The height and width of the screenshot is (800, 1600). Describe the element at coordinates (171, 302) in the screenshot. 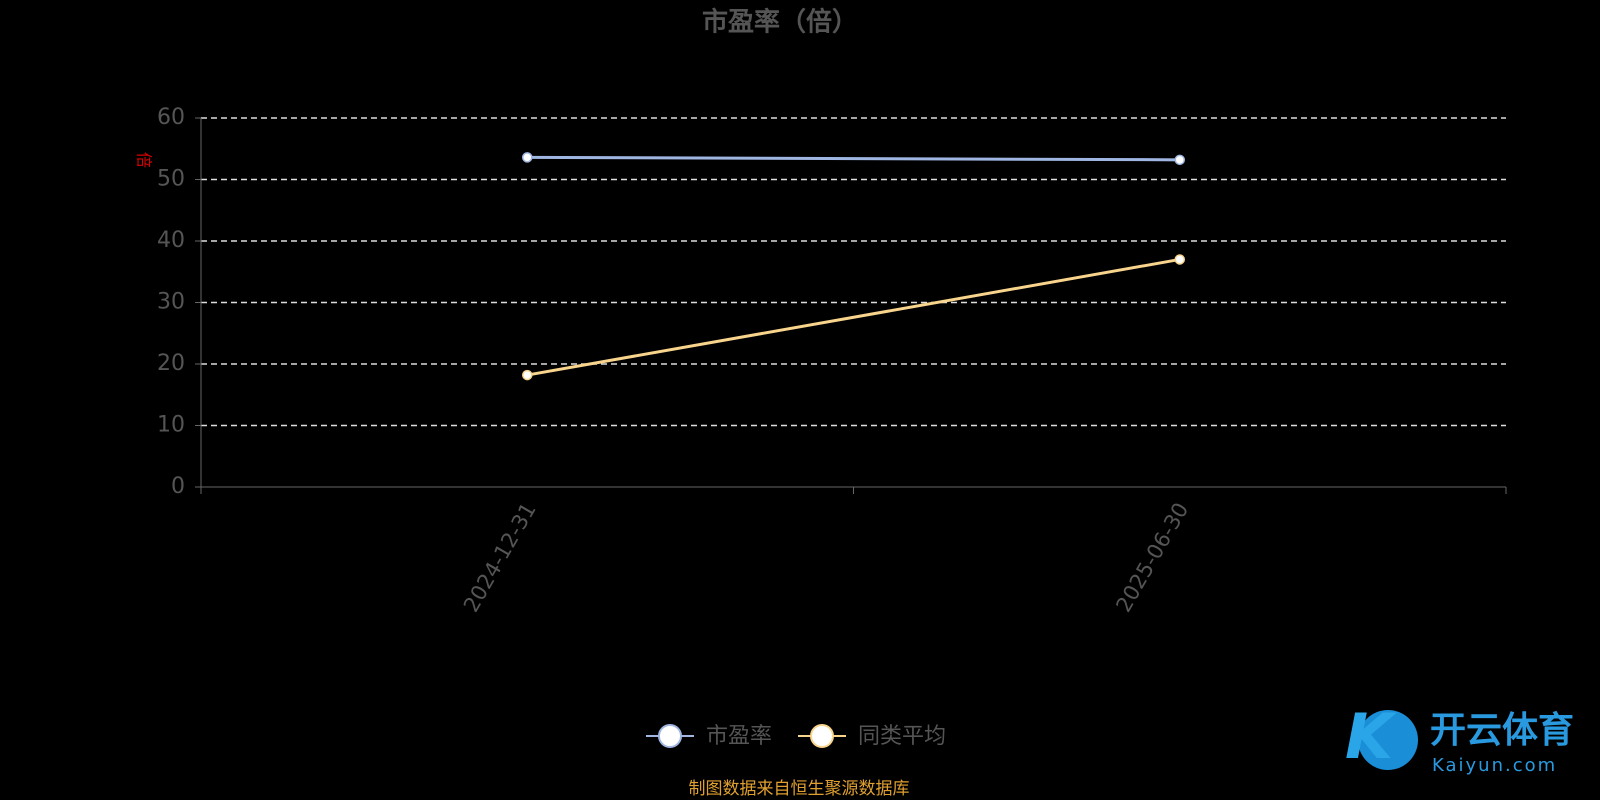

I see `y-tick-label: 30` at that location.